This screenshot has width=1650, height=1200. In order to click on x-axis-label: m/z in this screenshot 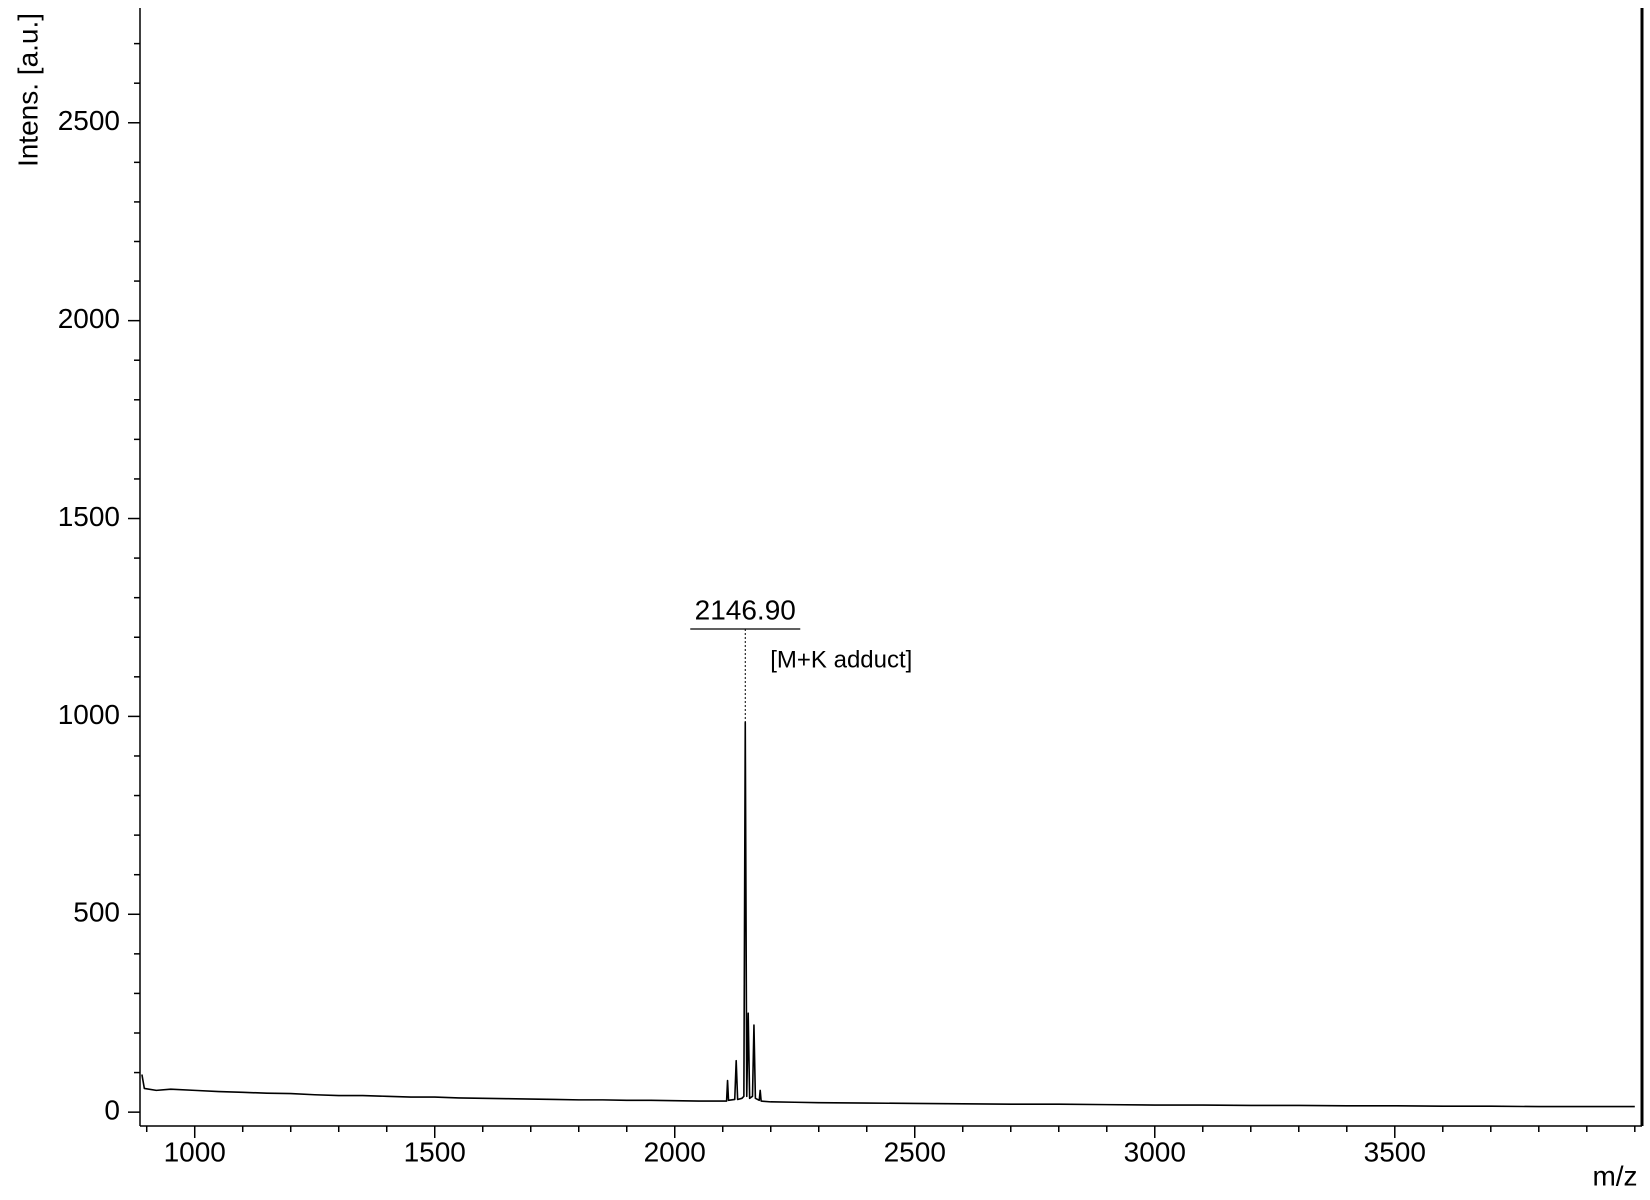, I will do `click(1614, 1175)`.